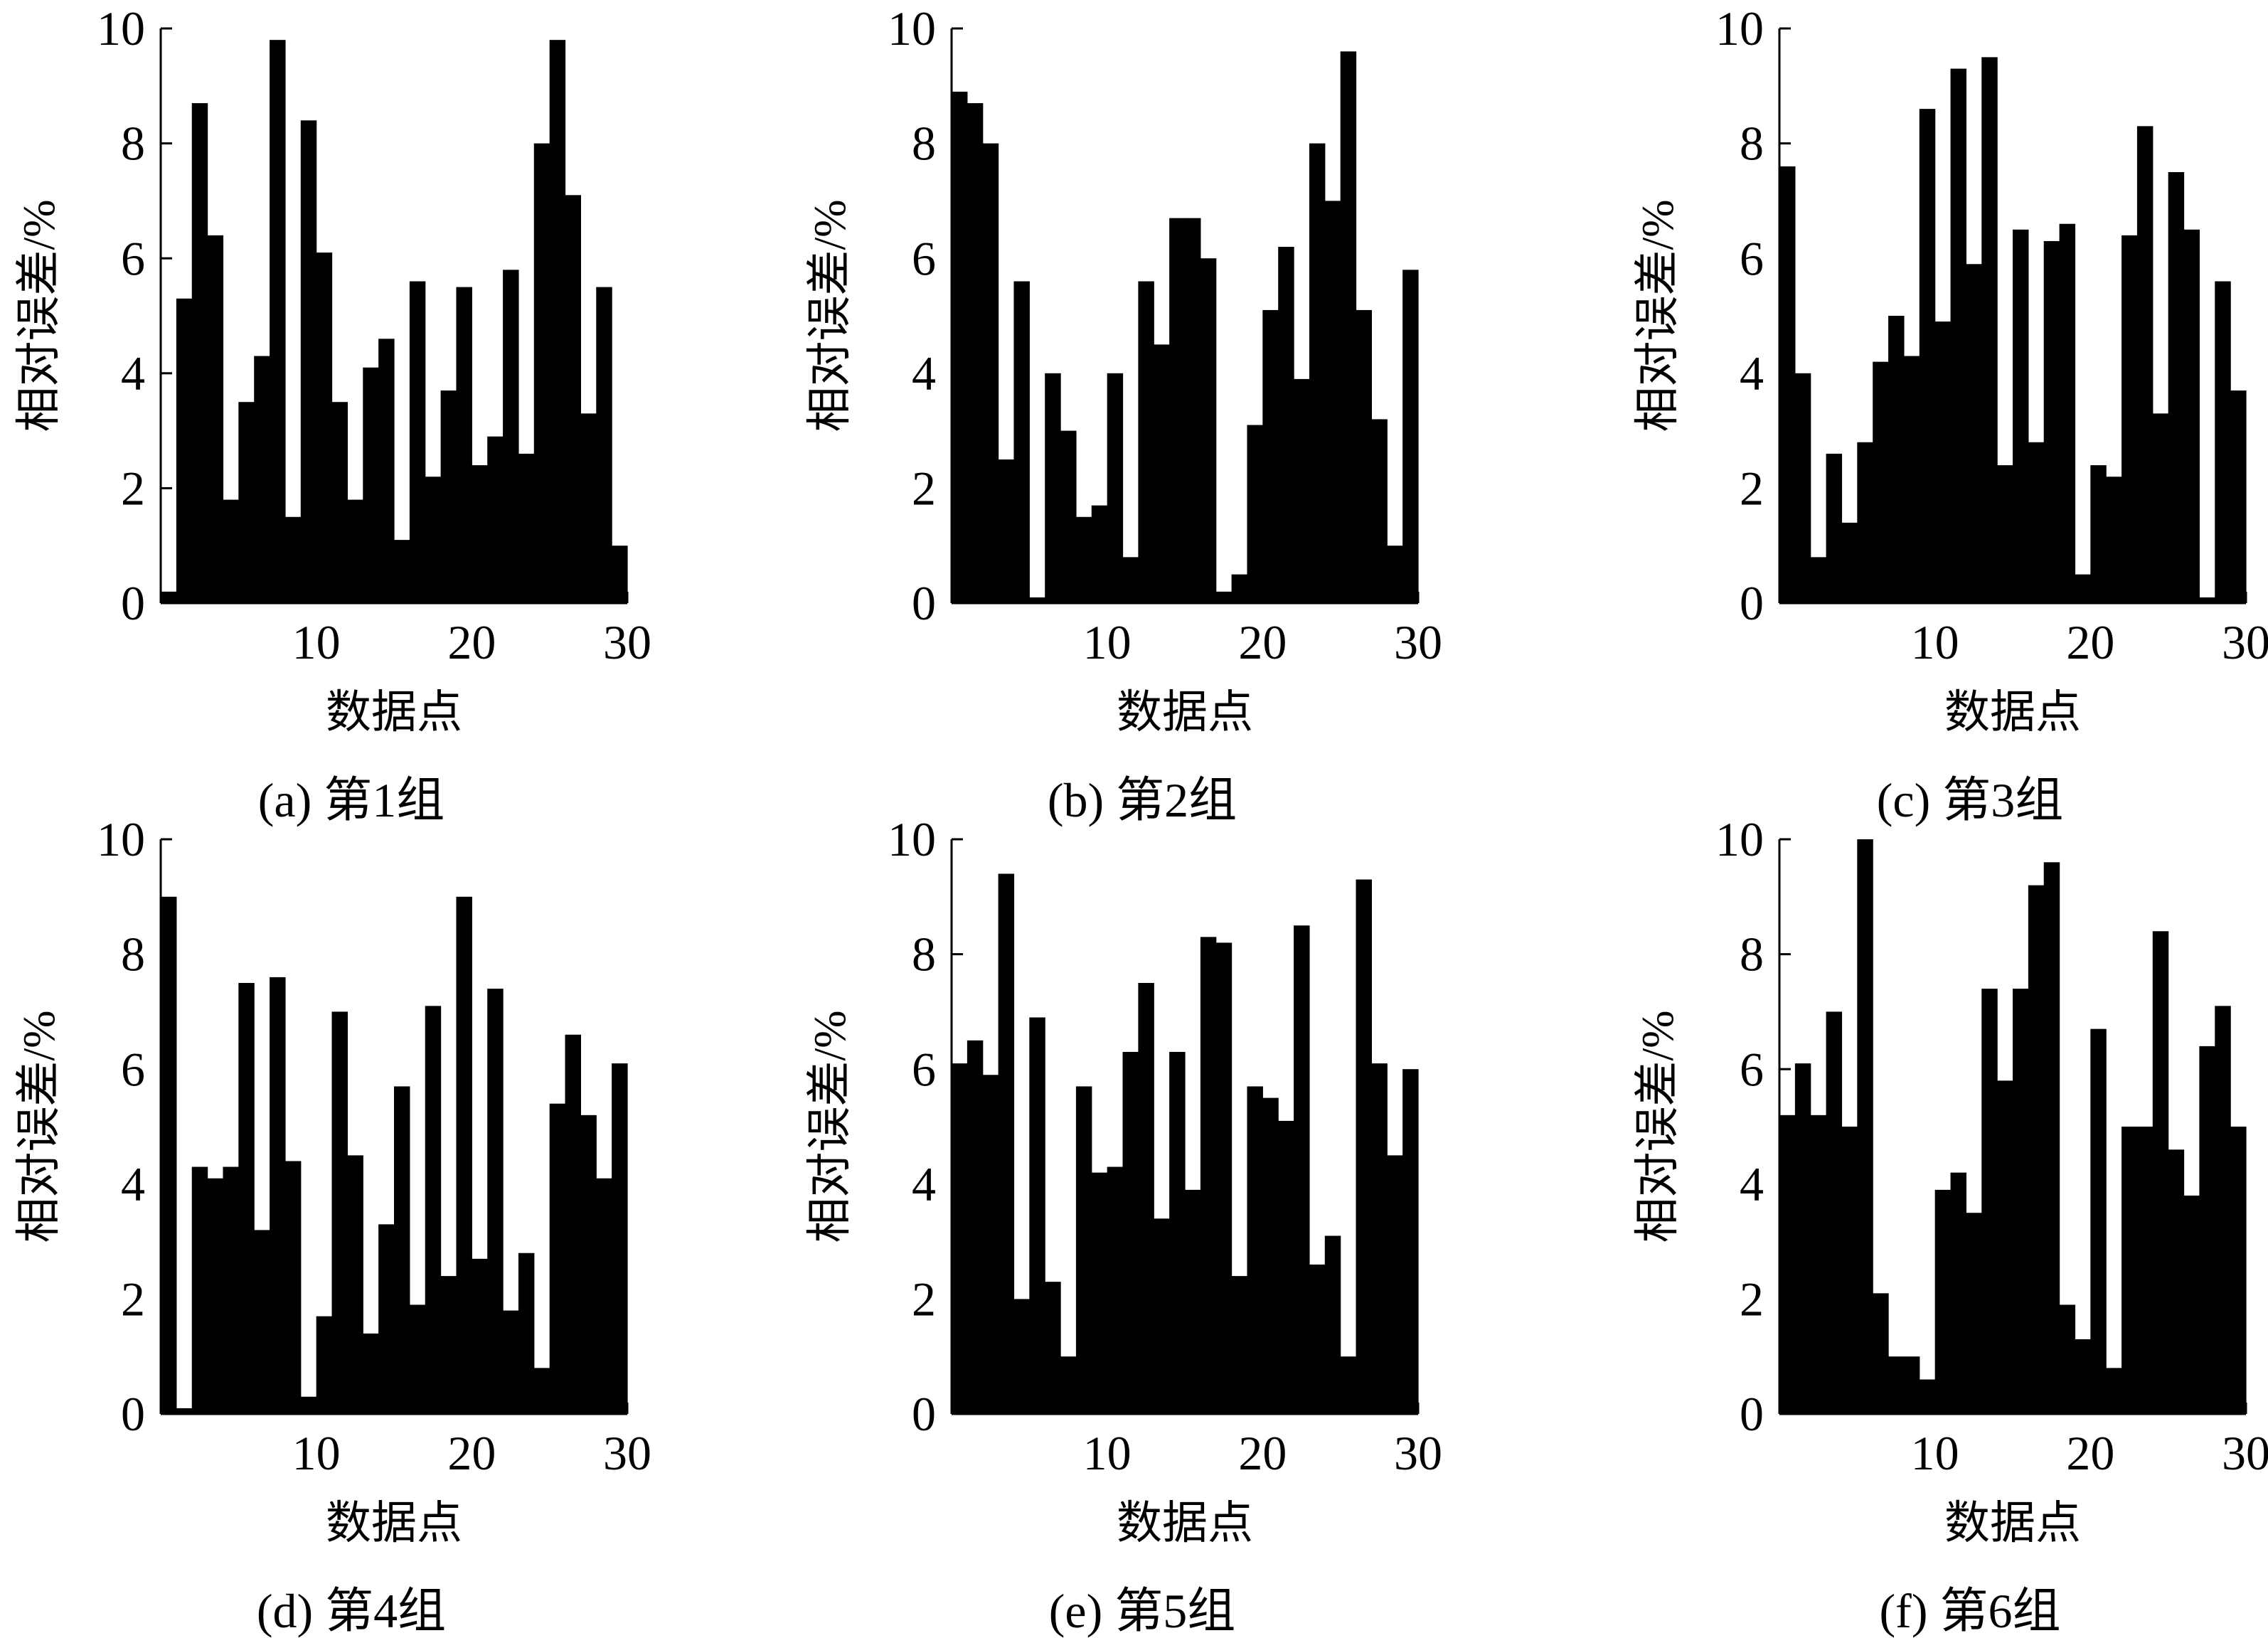 Image resolution: width=2268 pixels, height=1638 pixels. I want to click on panel-caption: (e) 第5组, so click(1142, 1611).